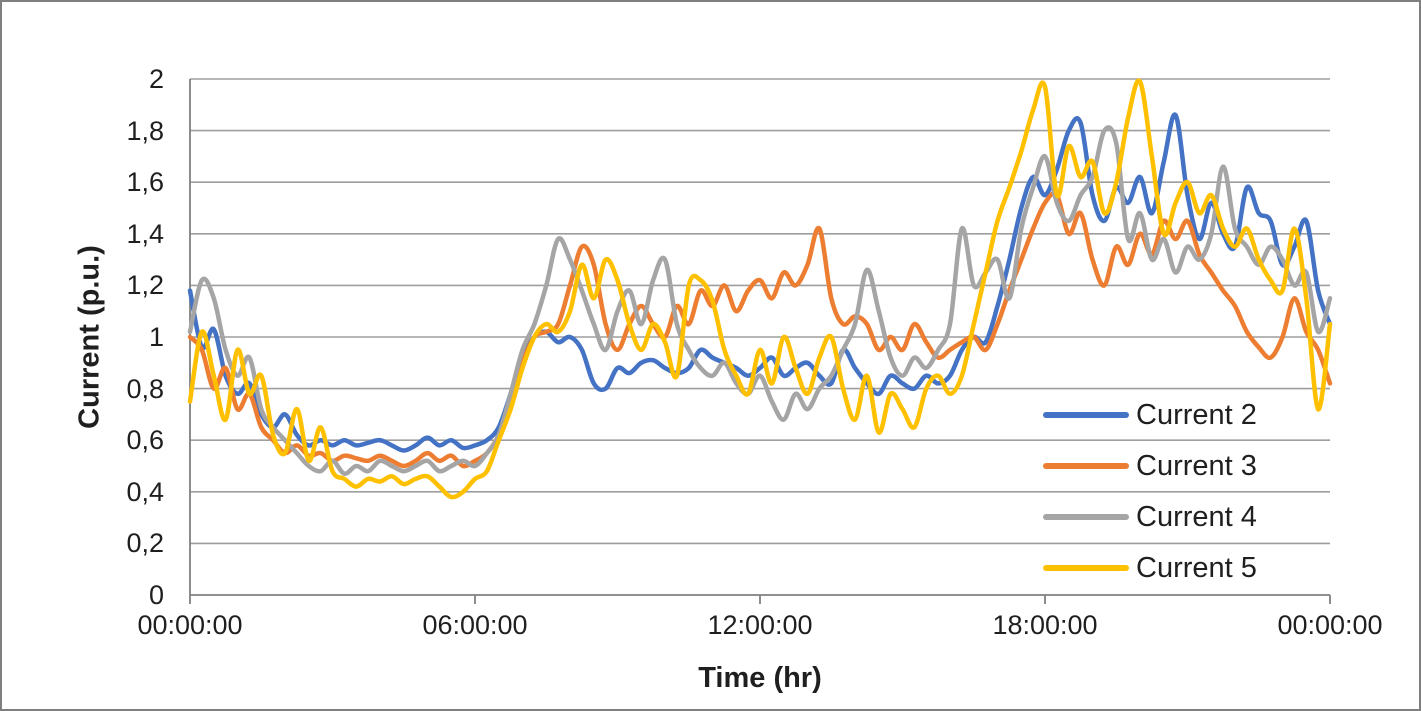 This screenshot has width=1421, height=711. I want to click on y-tick-label: 2, so click(156, 79).